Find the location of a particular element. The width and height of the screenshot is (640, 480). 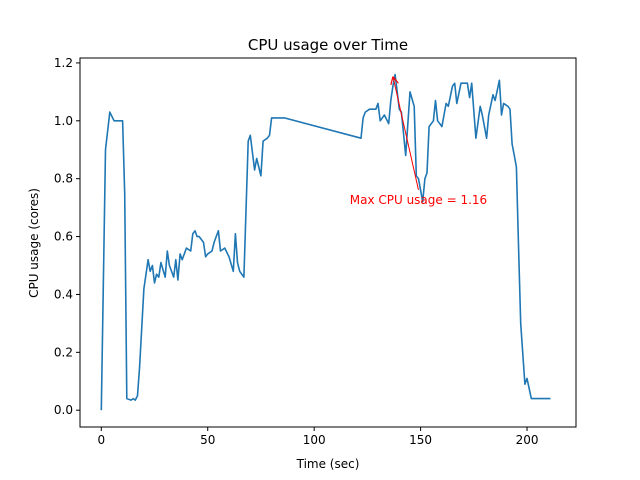

y-tick-label: 0.0 is located at coordinates (63, 410).